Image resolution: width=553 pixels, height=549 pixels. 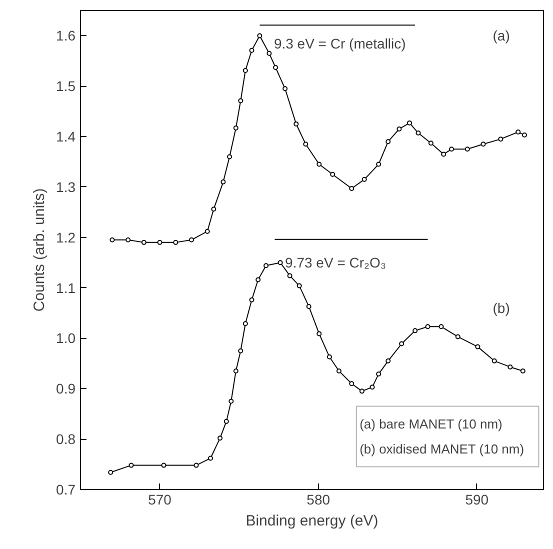 I want to click on y-tick-label: 1.1, so click(x=66, y=288).